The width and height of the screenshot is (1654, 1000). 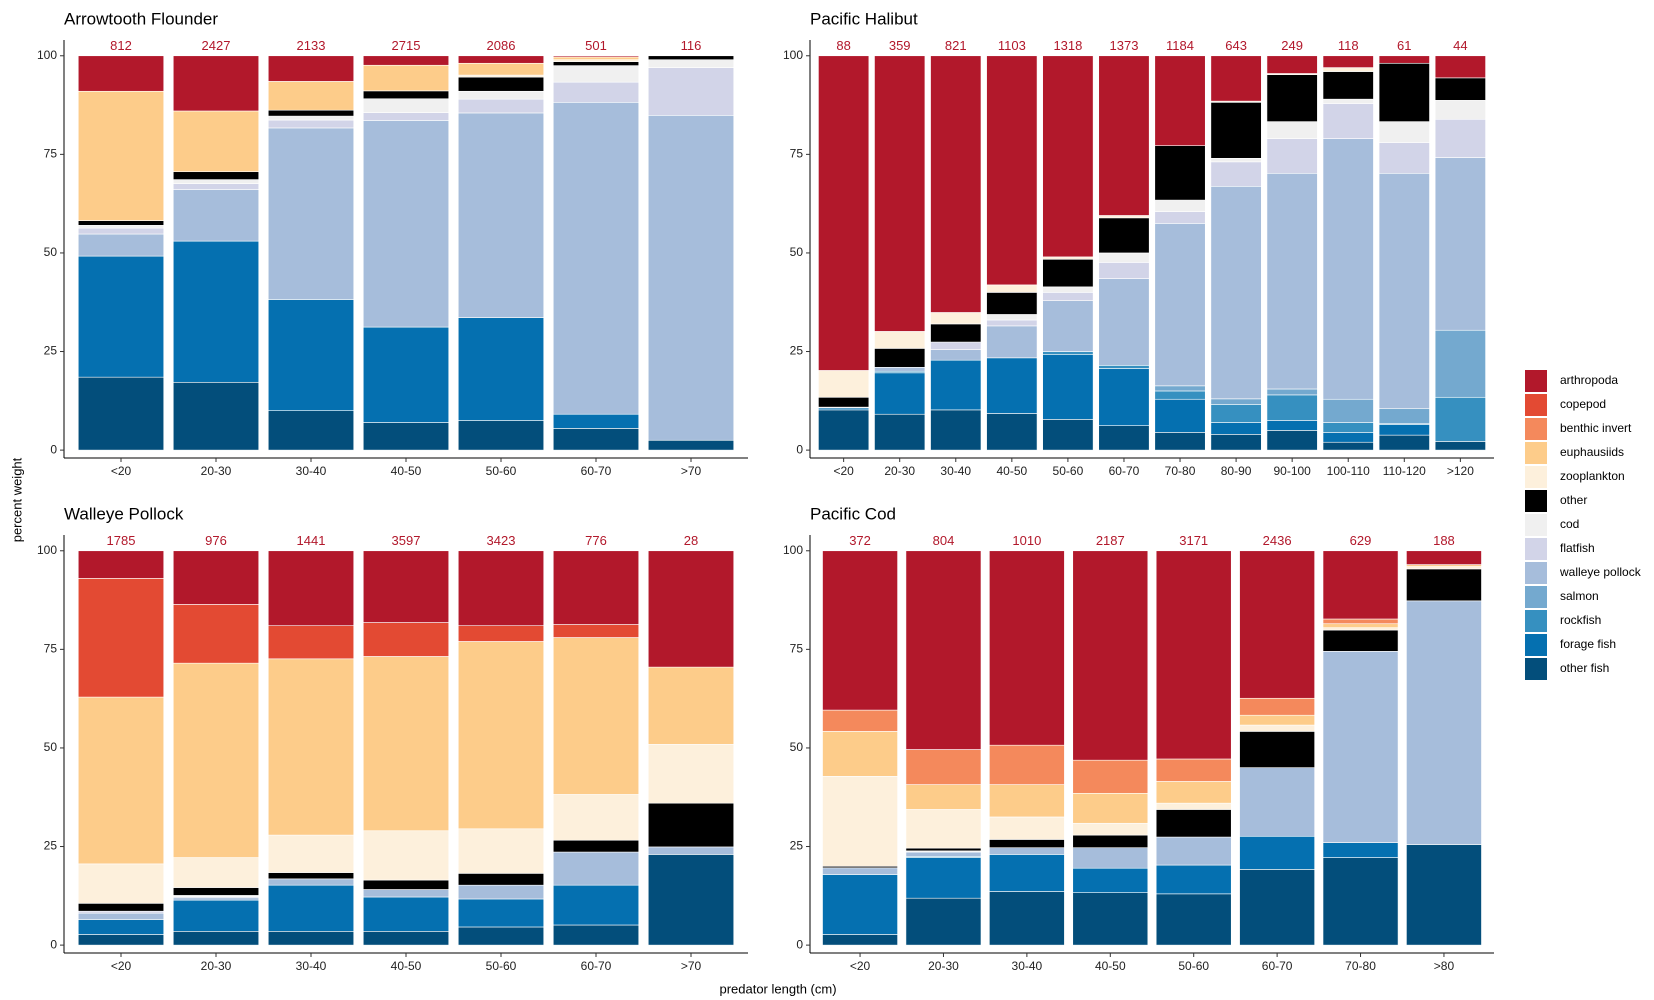 What do you see at coordinates (899, 471) in the screenshot?
I see `x-tick-label: 20-30` at bounding box center [899, 471].